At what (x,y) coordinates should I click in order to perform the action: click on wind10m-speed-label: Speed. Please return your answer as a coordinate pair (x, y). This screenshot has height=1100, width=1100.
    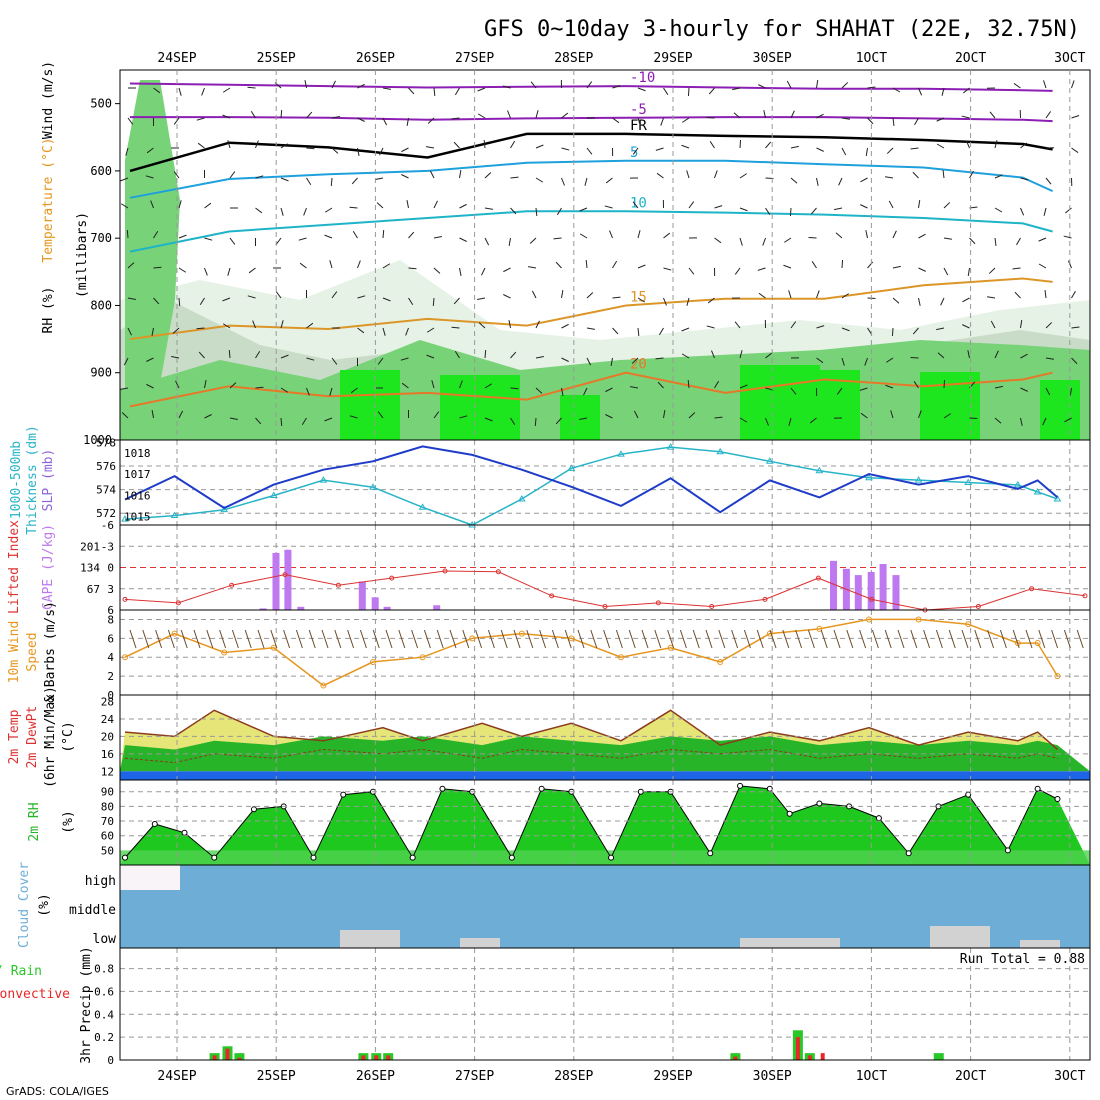
    Looking at the image, I should click on (32, 651).